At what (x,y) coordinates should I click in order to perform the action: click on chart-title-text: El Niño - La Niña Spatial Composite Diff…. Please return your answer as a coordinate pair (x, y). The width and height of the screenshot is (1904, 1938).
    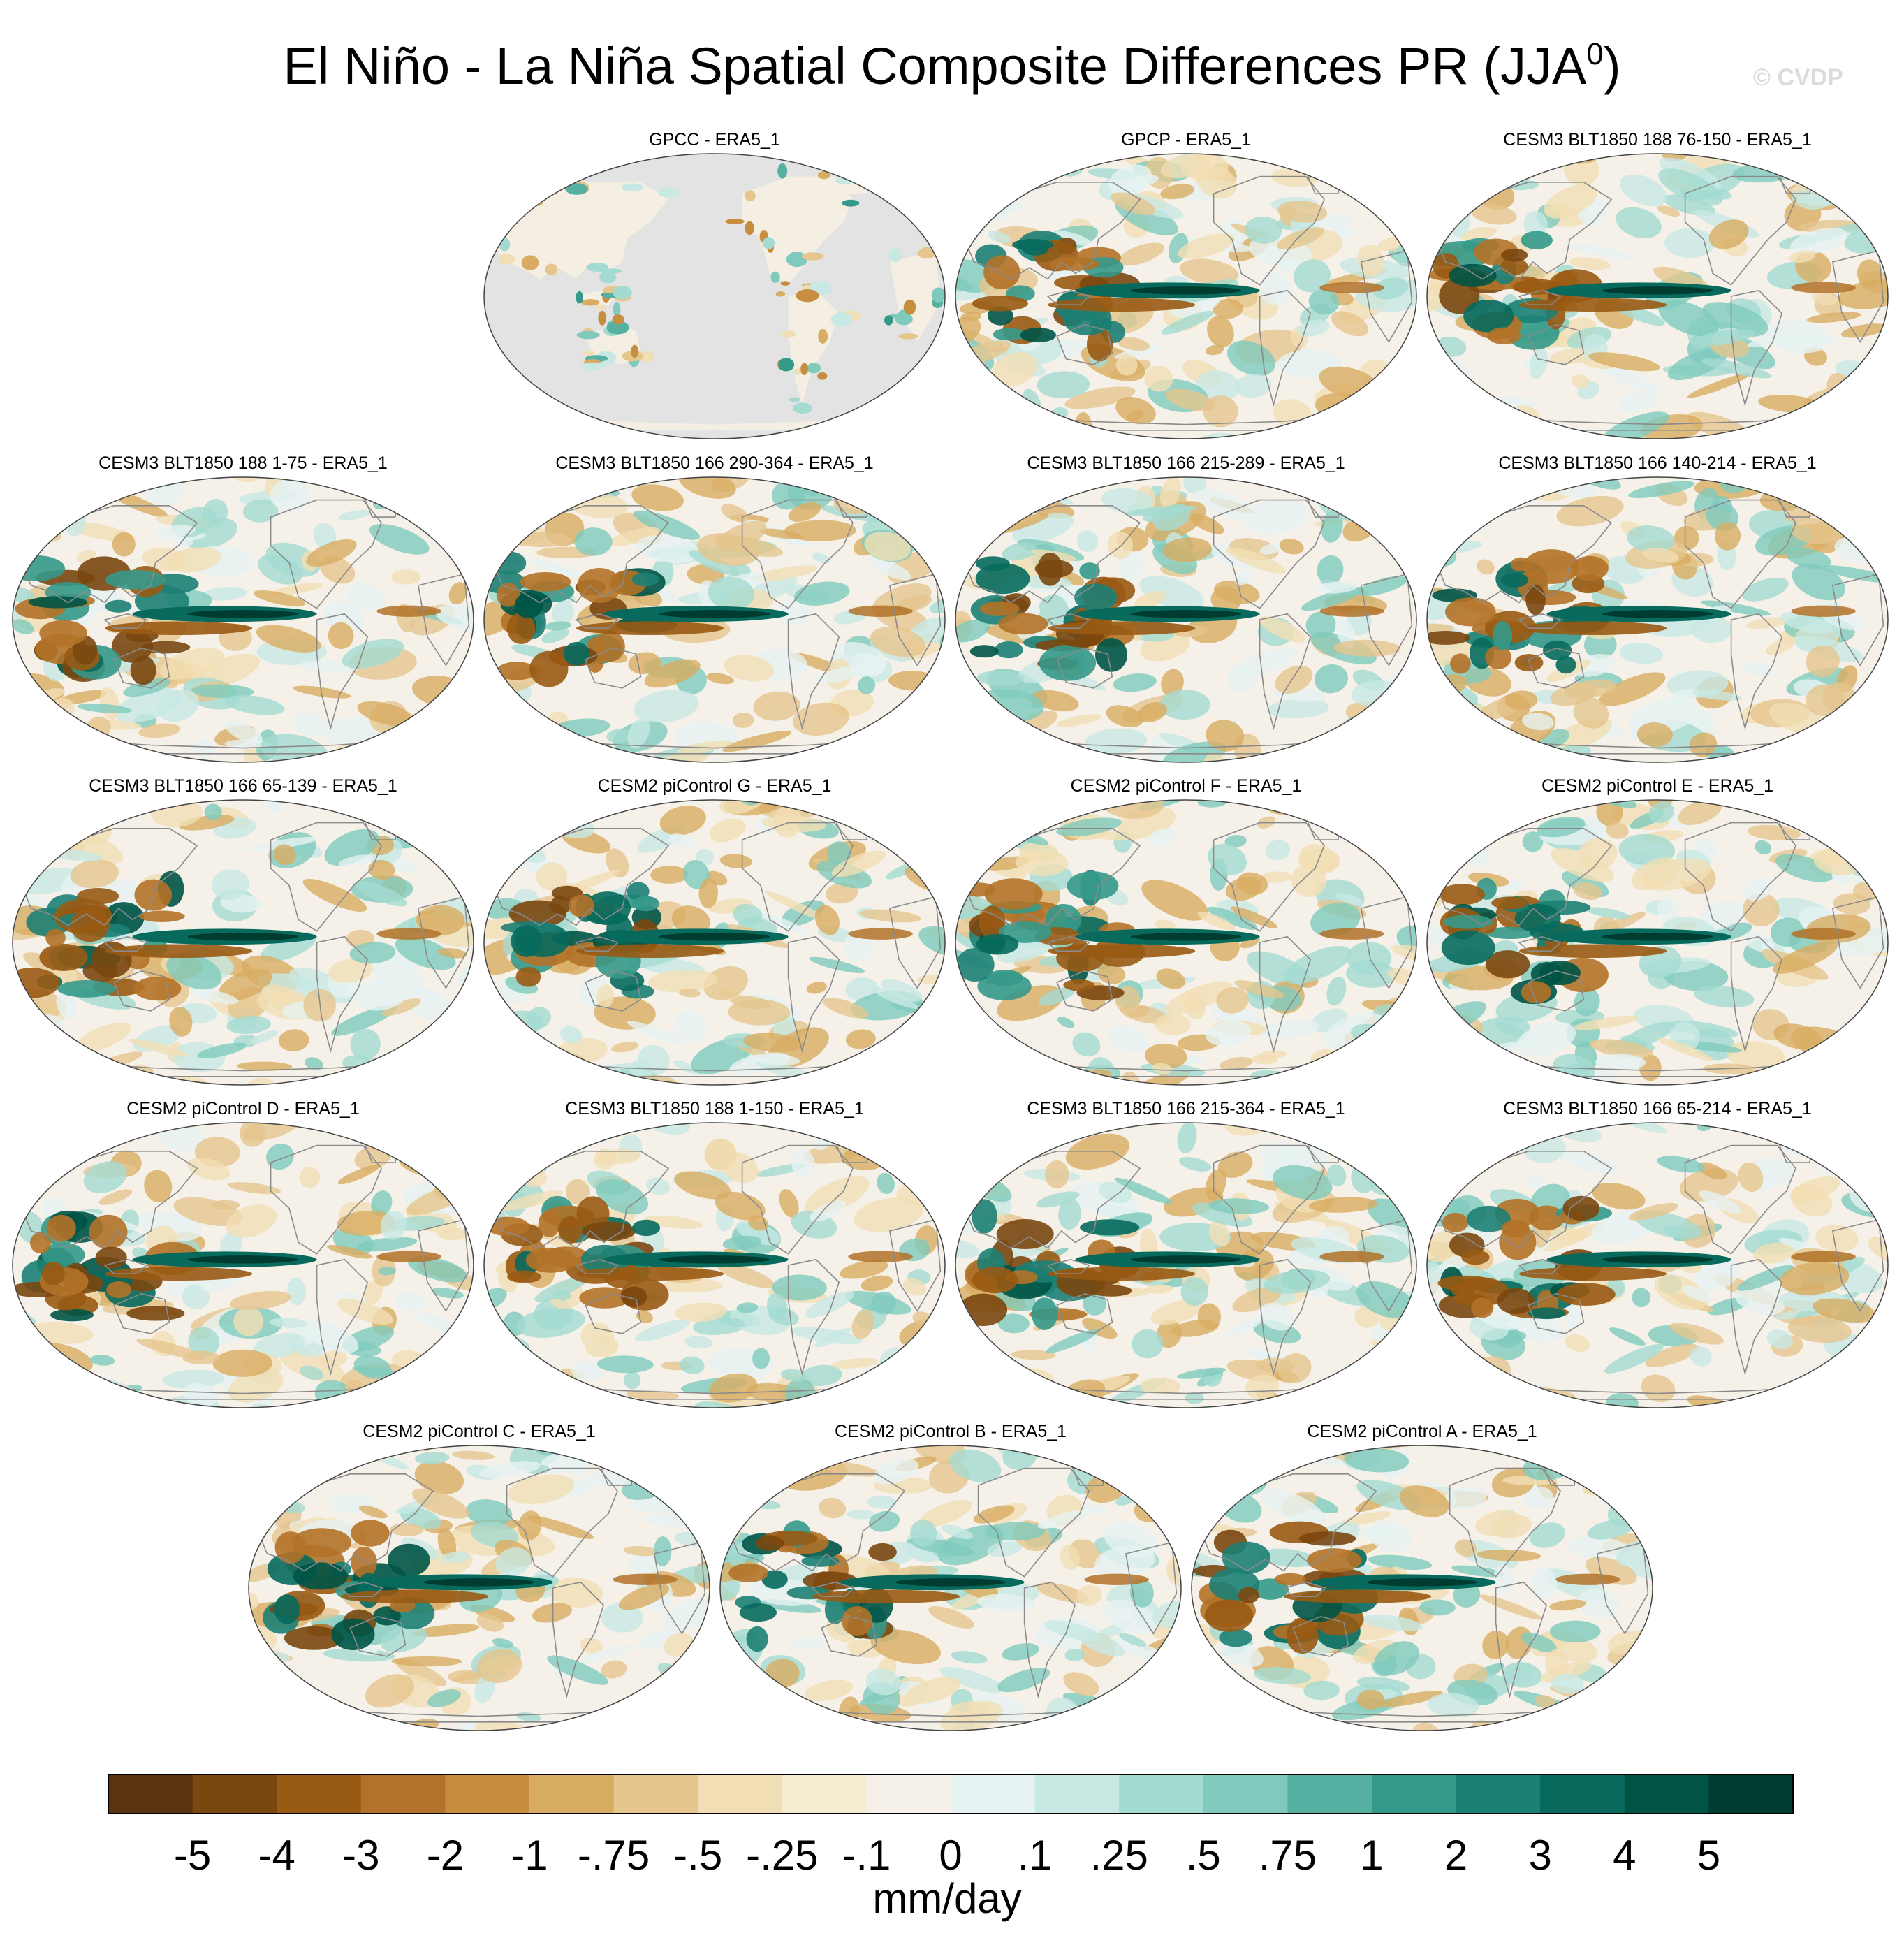
    Looking at the image, I should click on (935, 66).